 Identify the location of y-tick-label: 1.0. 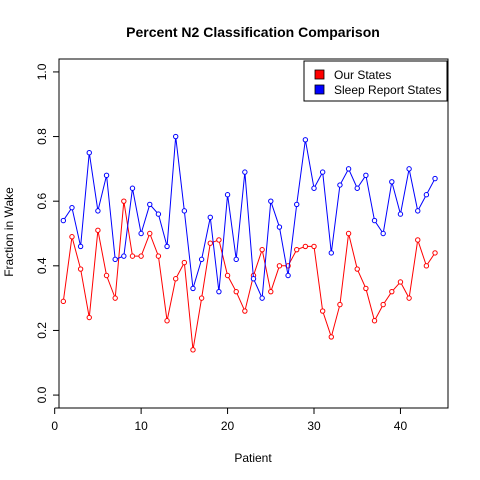
(42, 71).